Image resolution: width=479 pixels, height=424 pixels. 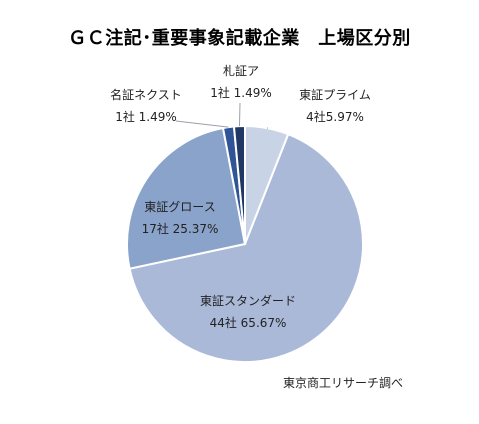 What do you see at coordinates (316, 117) in the screenshot?
I see `slice-label-count: 4社` at bounding box center [316, 117].